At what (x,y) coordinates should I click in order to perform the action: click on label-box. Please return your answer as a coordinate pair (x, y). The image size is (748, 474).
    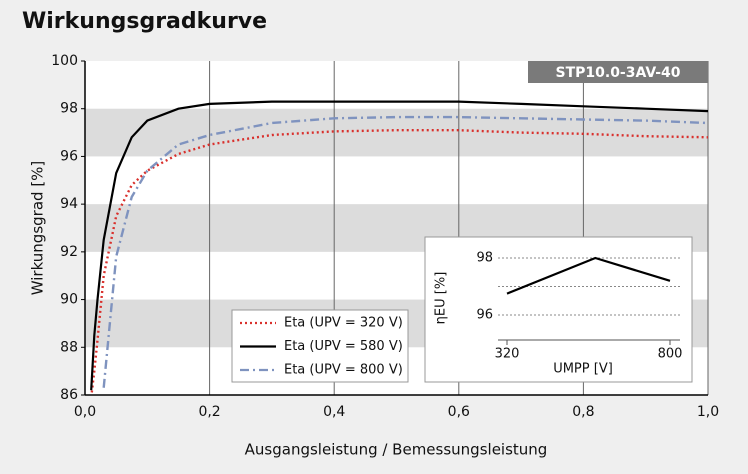
    Looking at the image, I should click on (618, 72).